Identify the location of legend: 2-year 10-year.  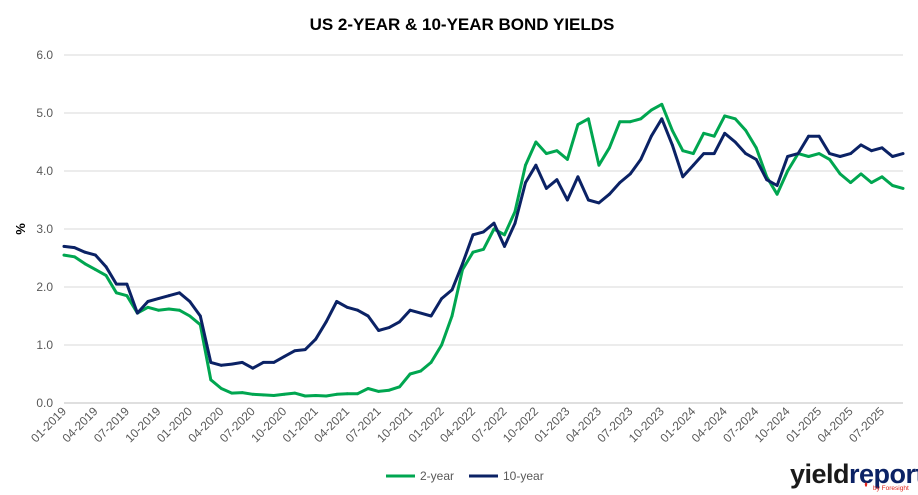
(465, 476).